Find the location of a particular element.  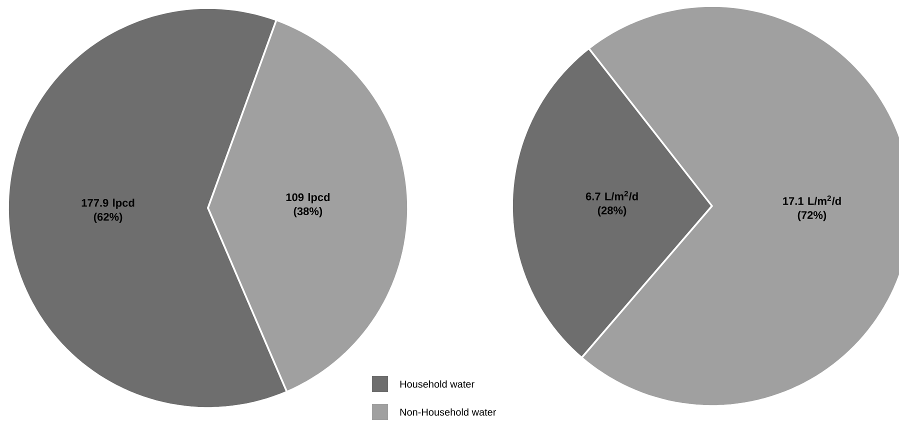

legend-label: Non-Household water is located at coordinates (448, 412).